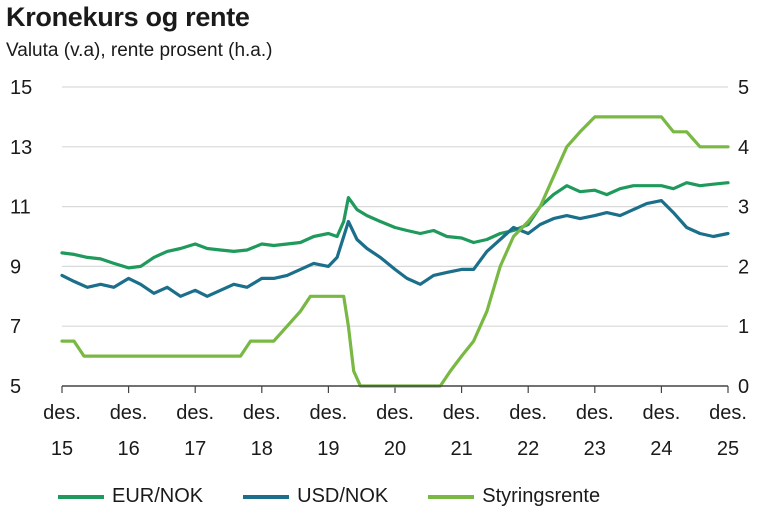 This screenshot has width=770, height=513. I want to click on x-tick-label-year: 15, so click(62, 449).